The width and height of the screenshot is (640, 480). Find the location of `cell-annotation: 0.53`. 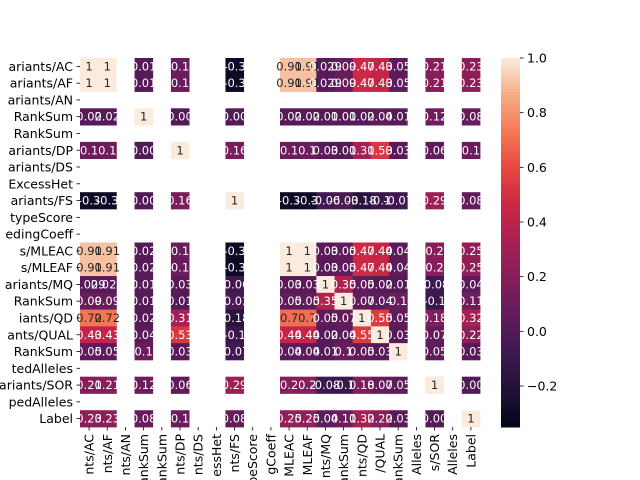

cell-annotation: 0.53 is located at coordinates (180, 335).